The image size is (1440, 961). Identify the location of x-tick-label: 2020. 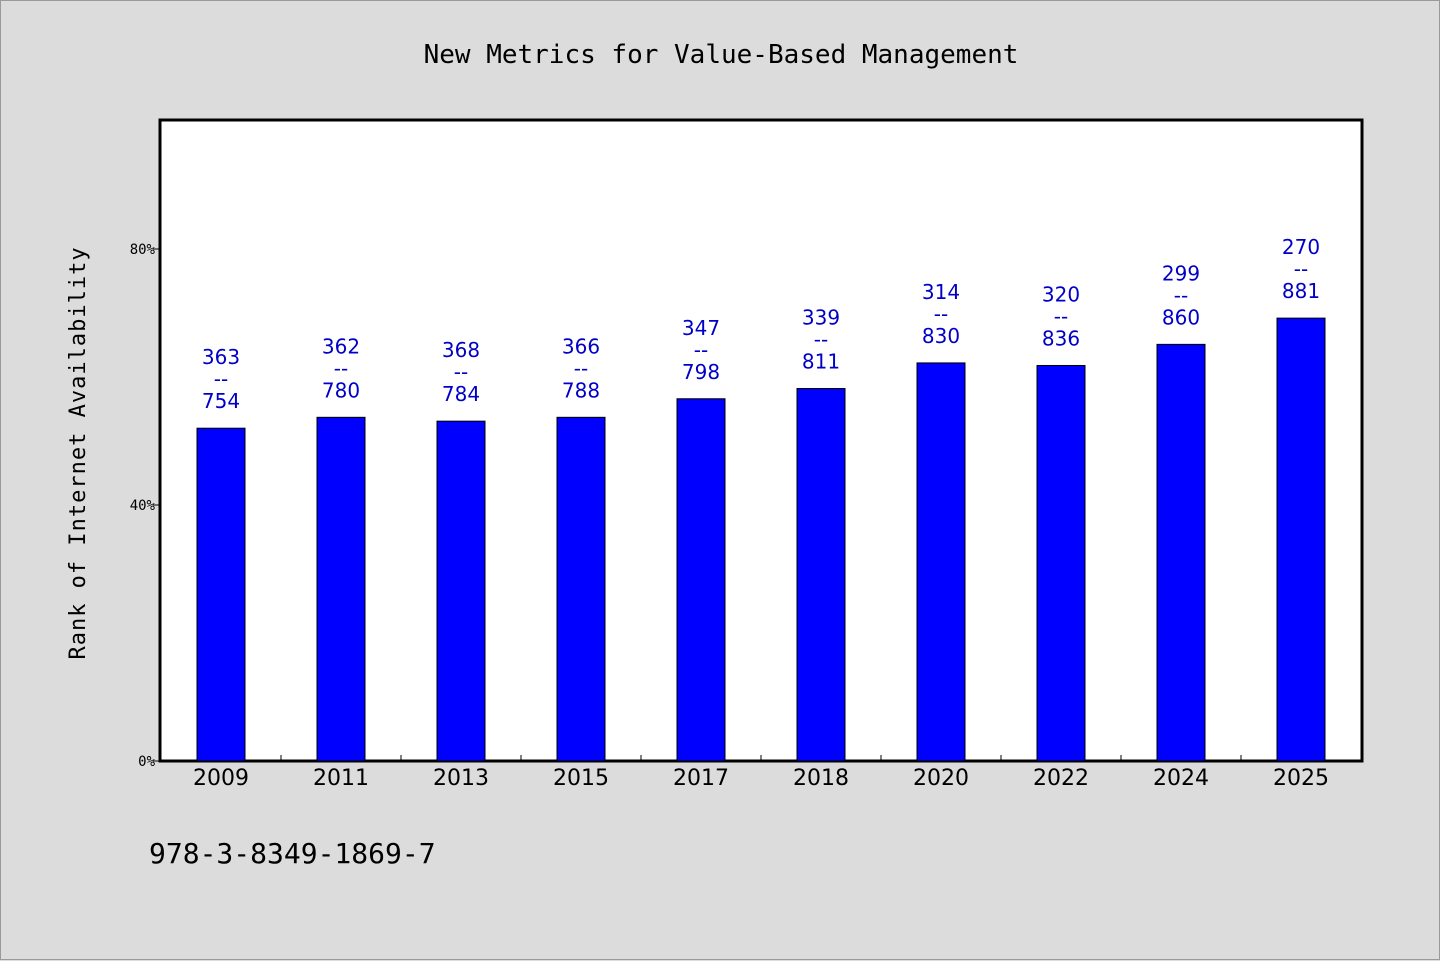
(941, 778).